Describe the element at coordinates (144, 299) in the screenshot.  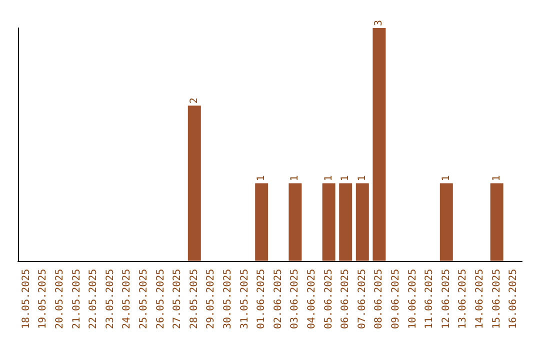
I see `x-tick-label: 25.05.2025` at that location.